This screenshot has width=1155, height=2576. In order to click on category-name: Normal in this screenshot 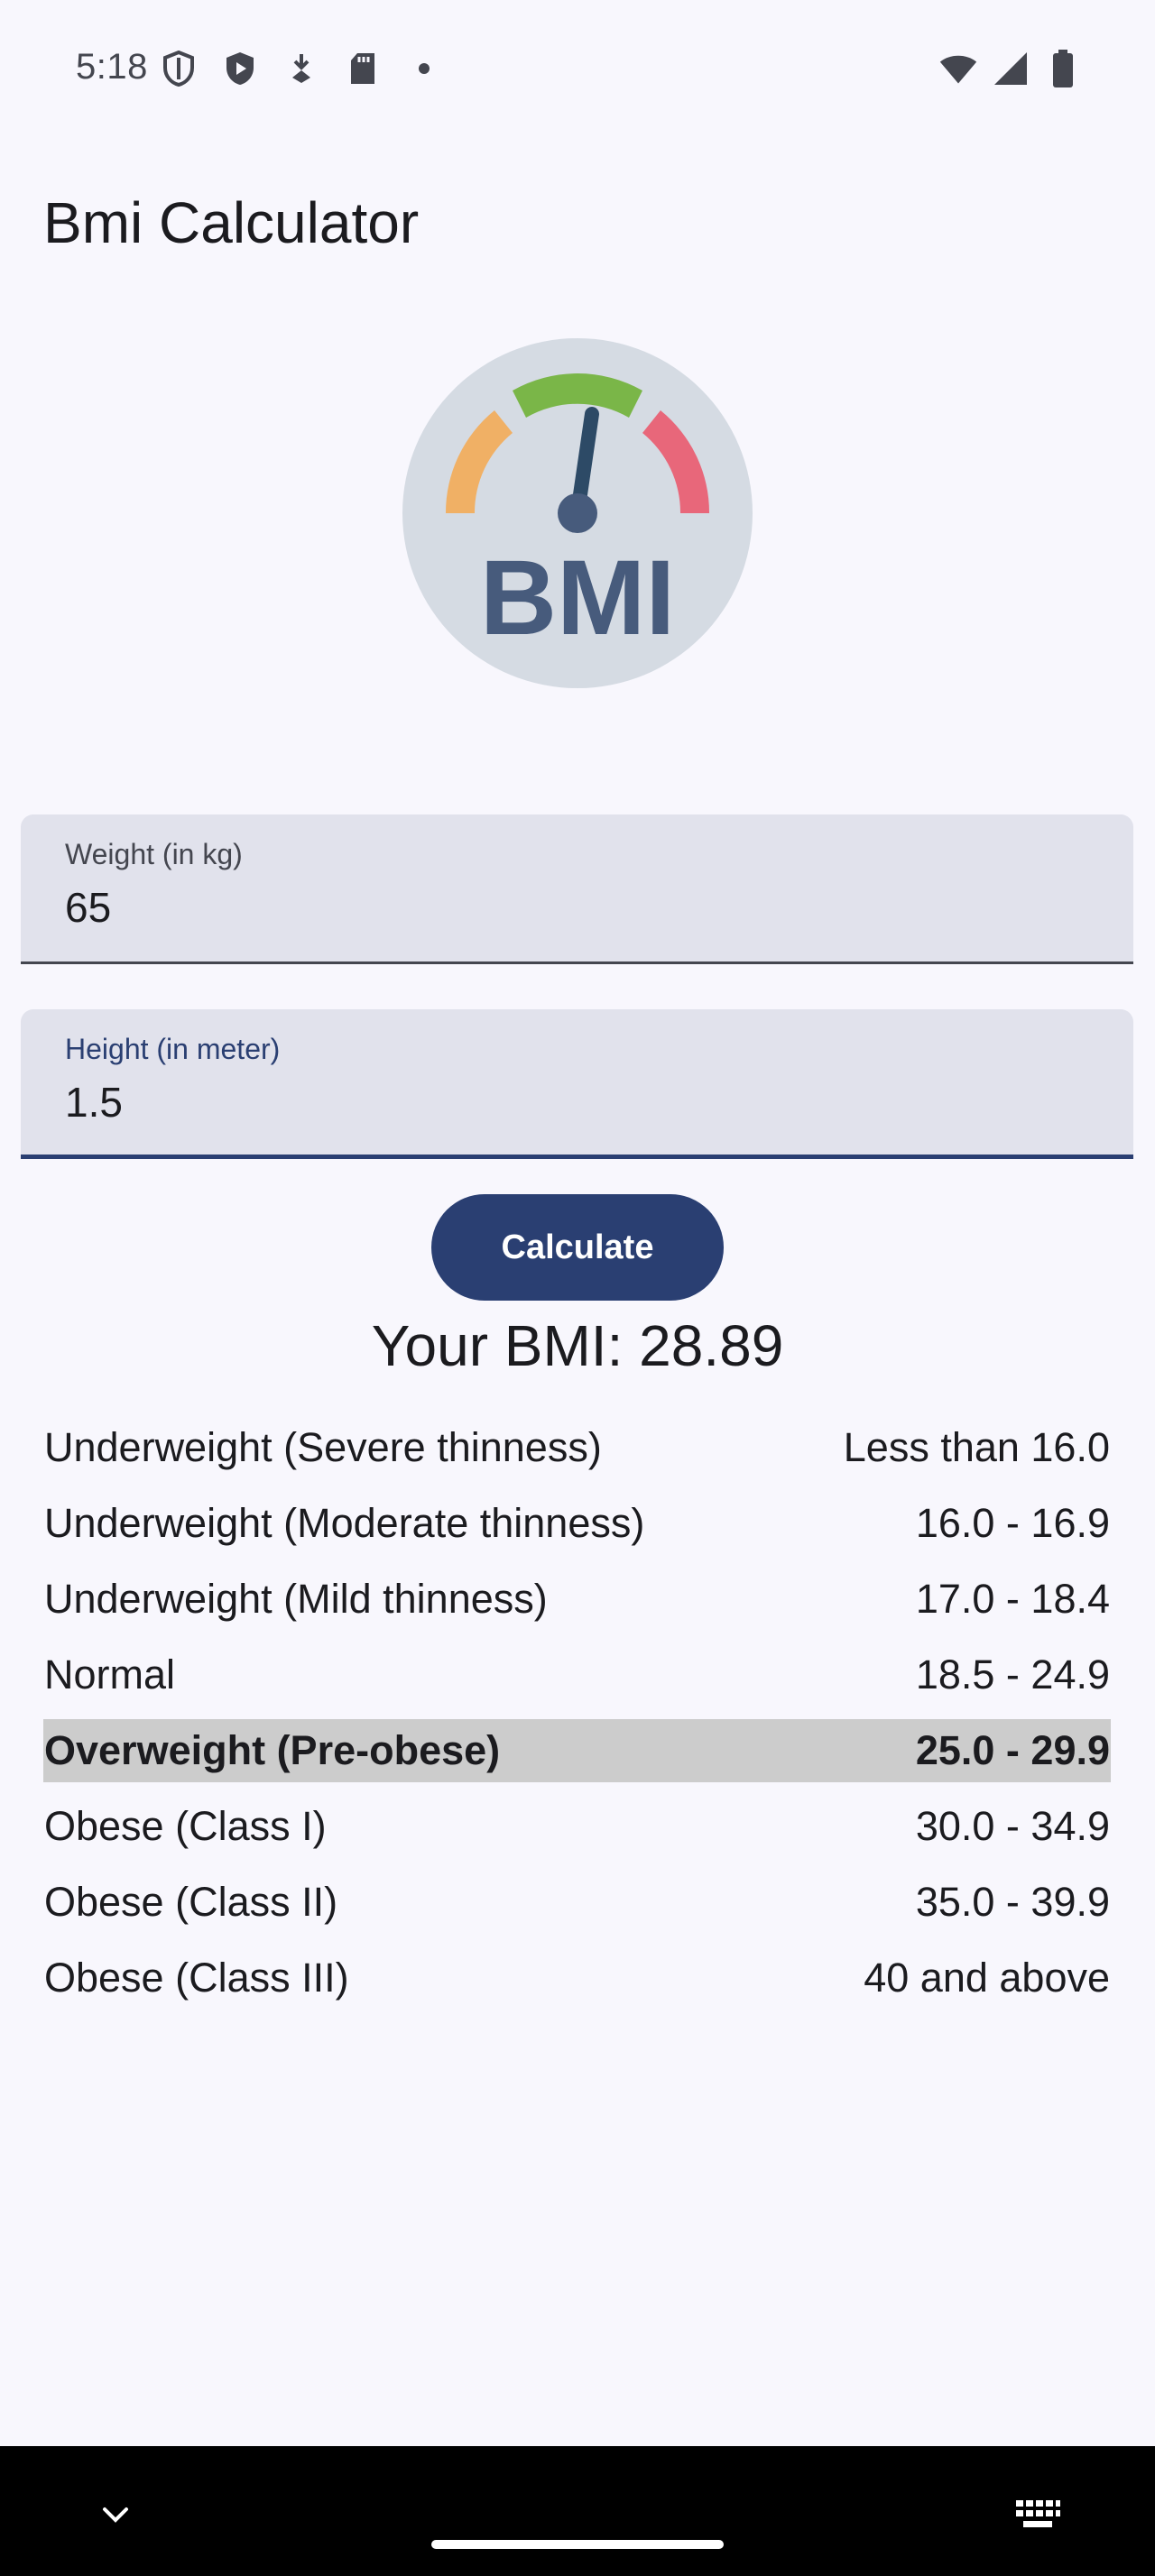, I will do `click(110, 1674)`.